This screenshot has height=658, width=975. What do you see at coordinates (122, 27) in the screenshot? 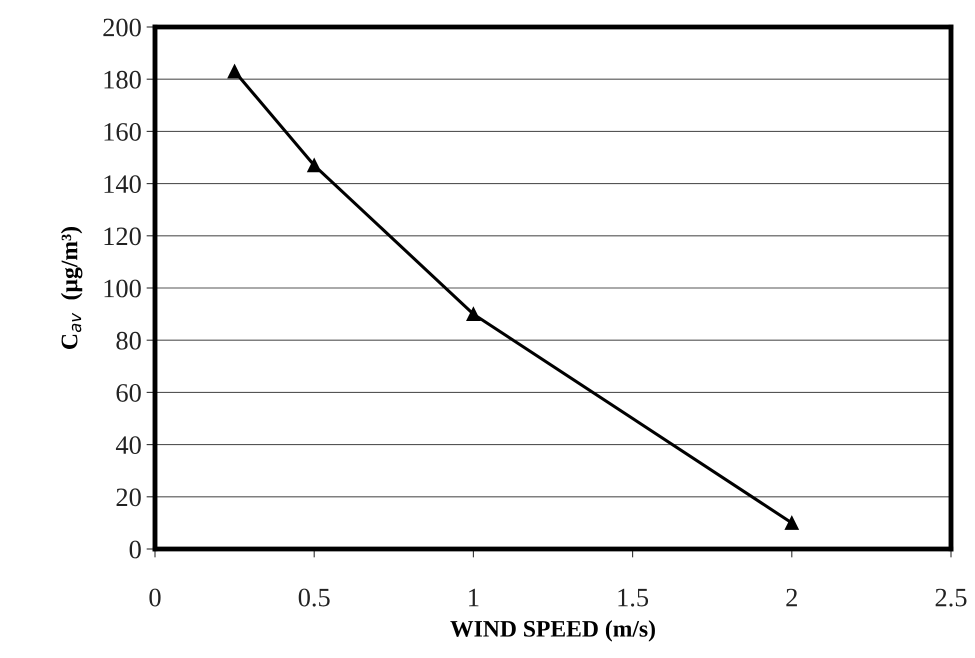
I see `y-tick-label: 200` at bounding box center [122, 27].